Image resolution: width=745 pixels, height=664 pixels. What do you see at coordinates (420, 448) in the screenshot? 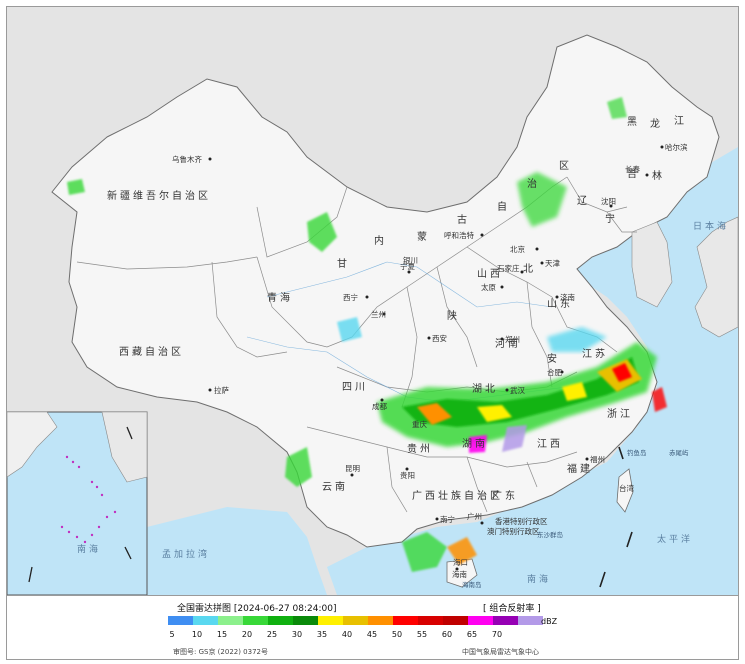
I see `label-guizhou: 贵州` at bounding box center [420, 448].